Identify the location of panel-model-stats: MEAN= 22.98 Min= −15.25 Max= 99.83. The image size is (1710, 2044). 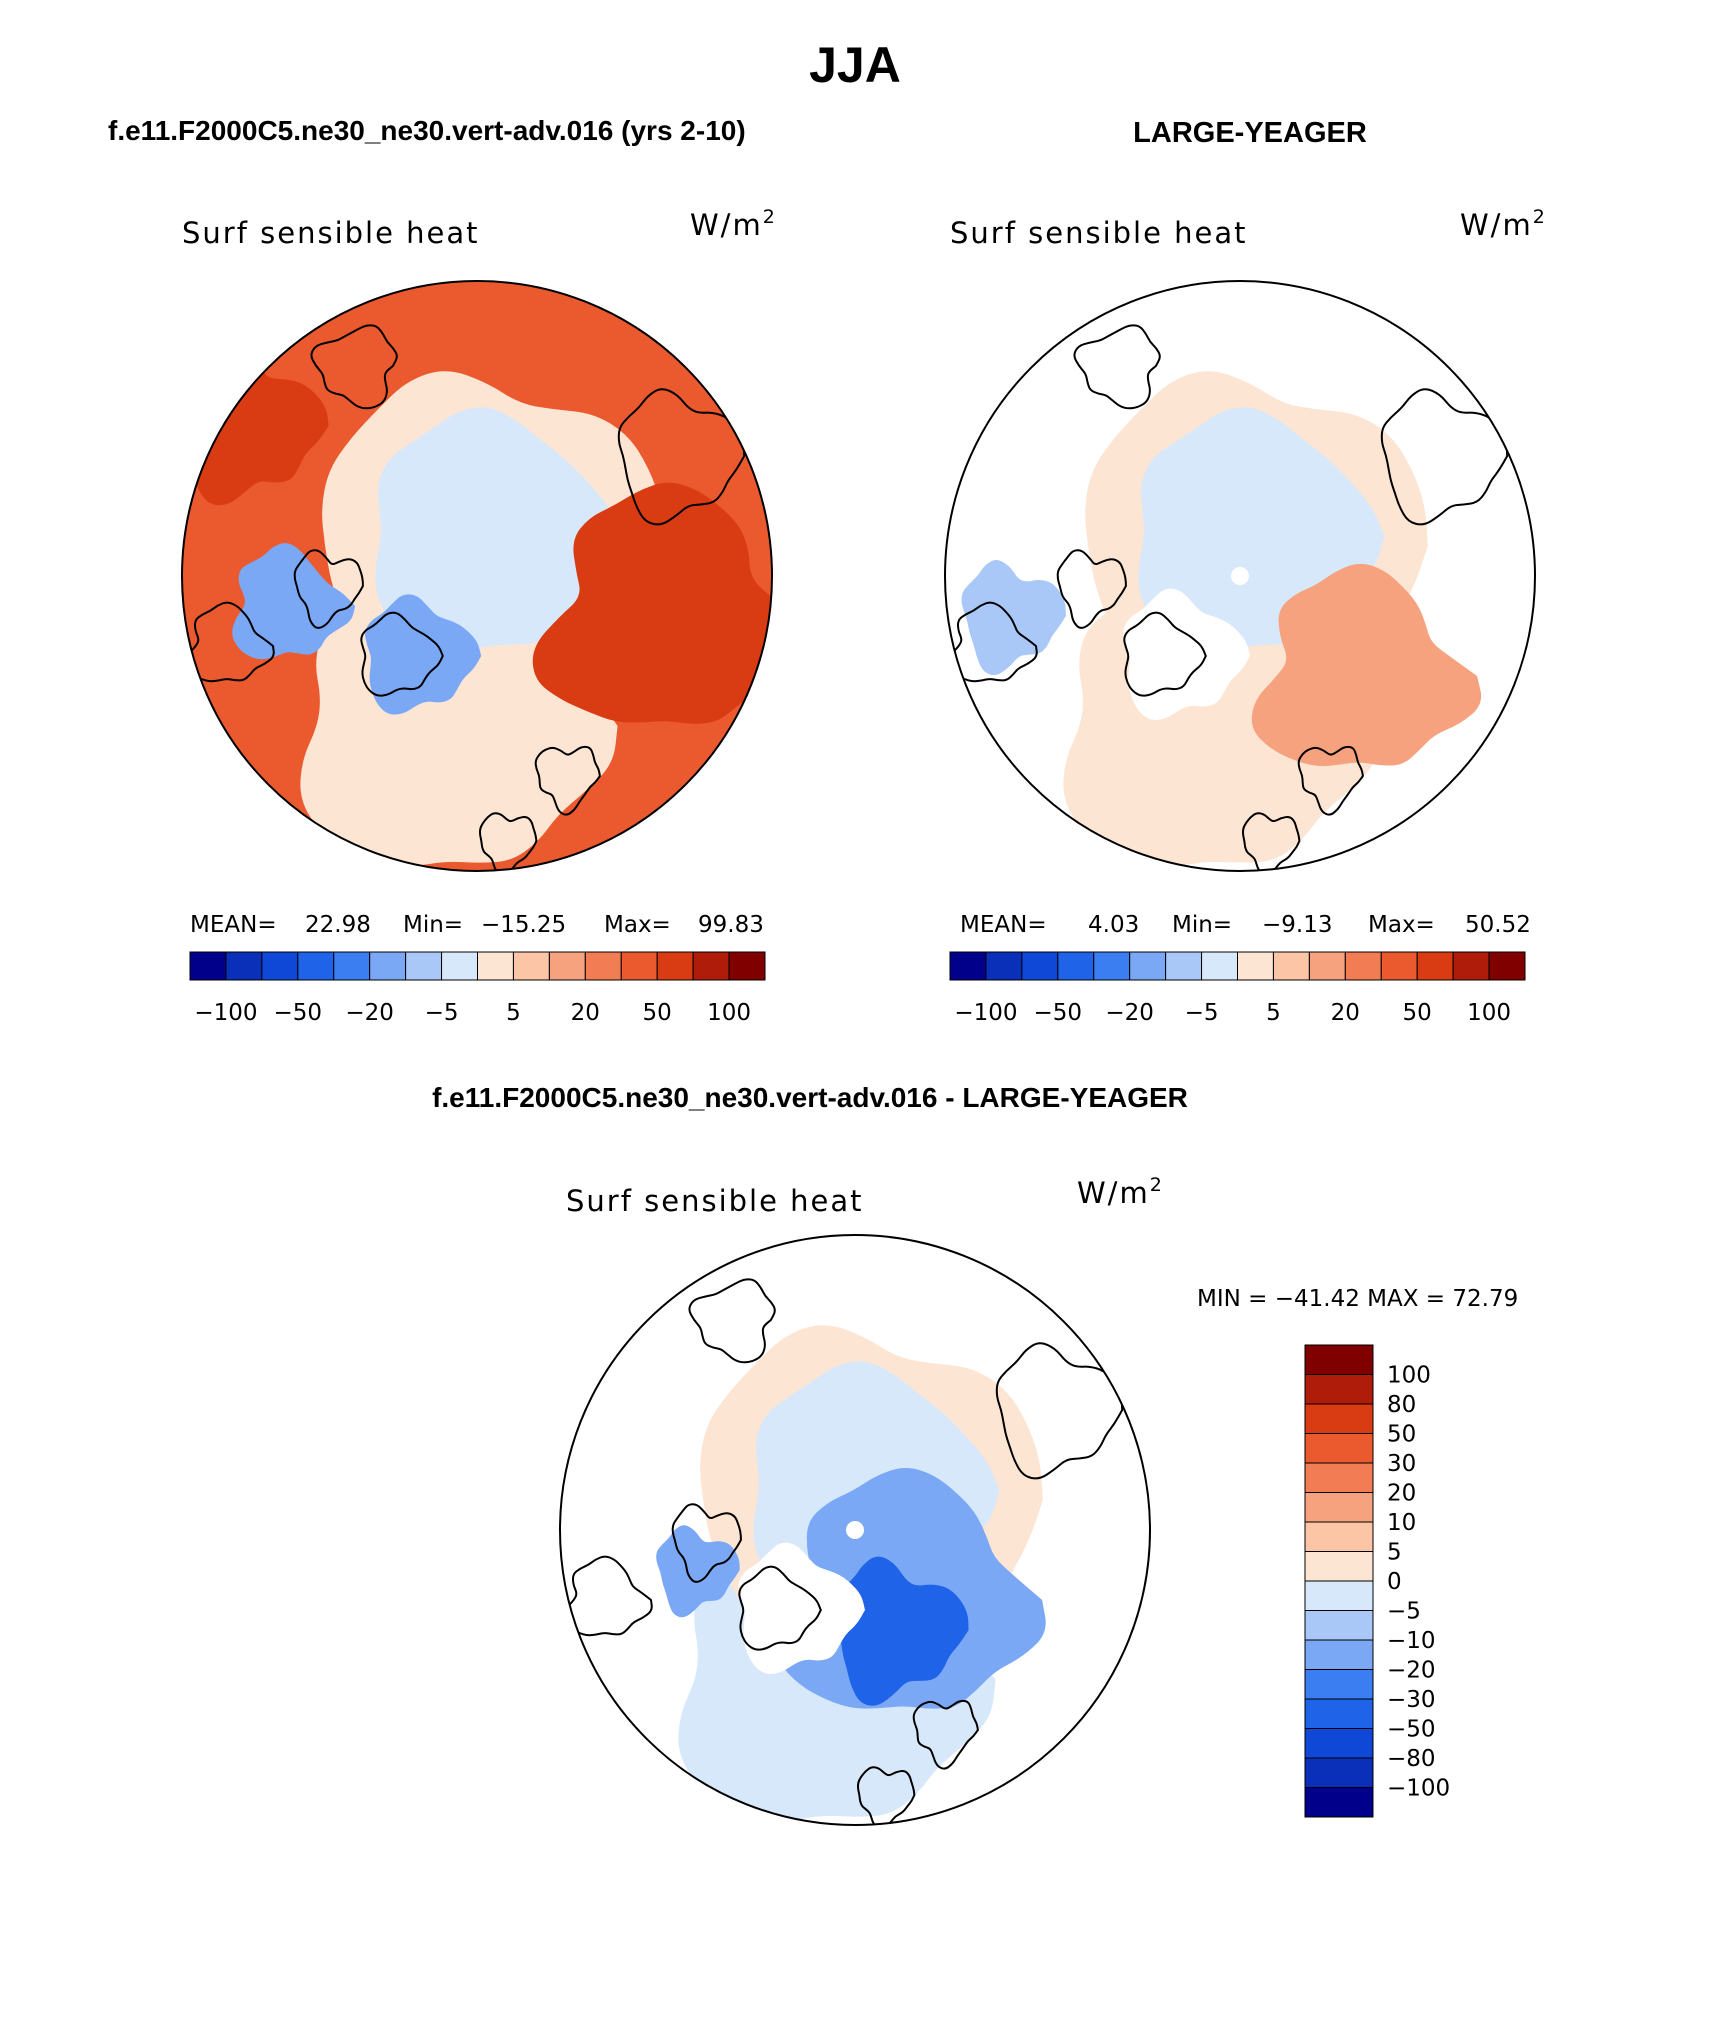
(477, 925).